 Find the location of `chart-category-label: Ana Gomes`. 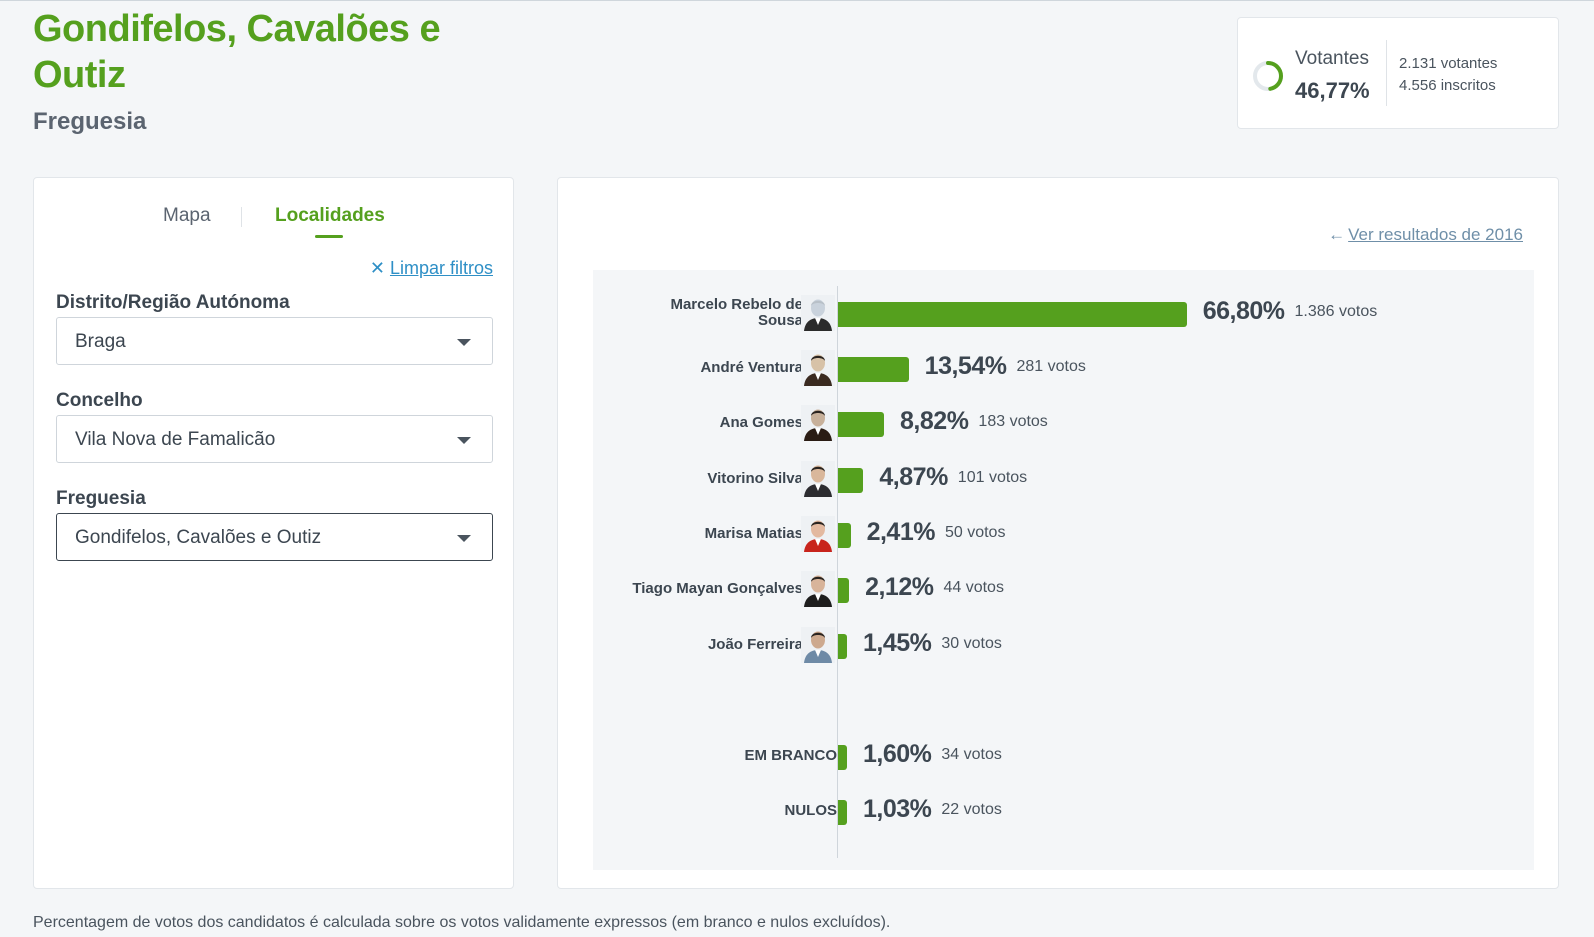

chart-category-label: Ana Gomes is located at coordinates (761, 422).